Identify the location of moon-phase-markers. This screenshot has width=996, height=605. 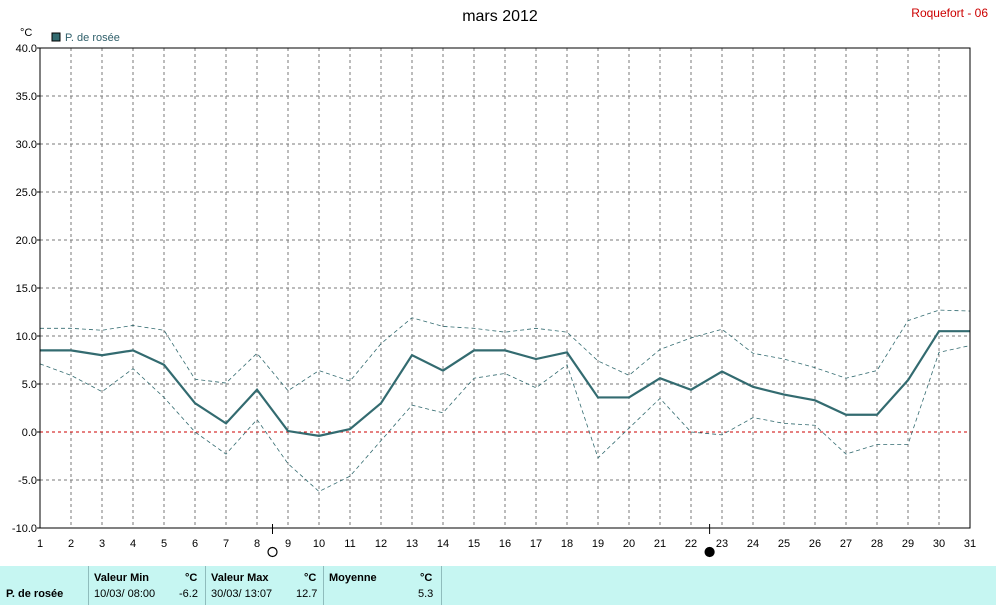
(491, 541).